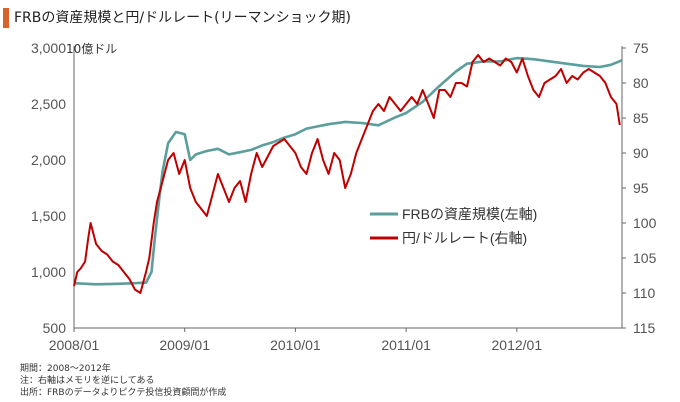 This screenshot has width=680, height=402. I want to click on footnote-note: 注：右軸はメモリを逆にしてある, so click(87, 381).